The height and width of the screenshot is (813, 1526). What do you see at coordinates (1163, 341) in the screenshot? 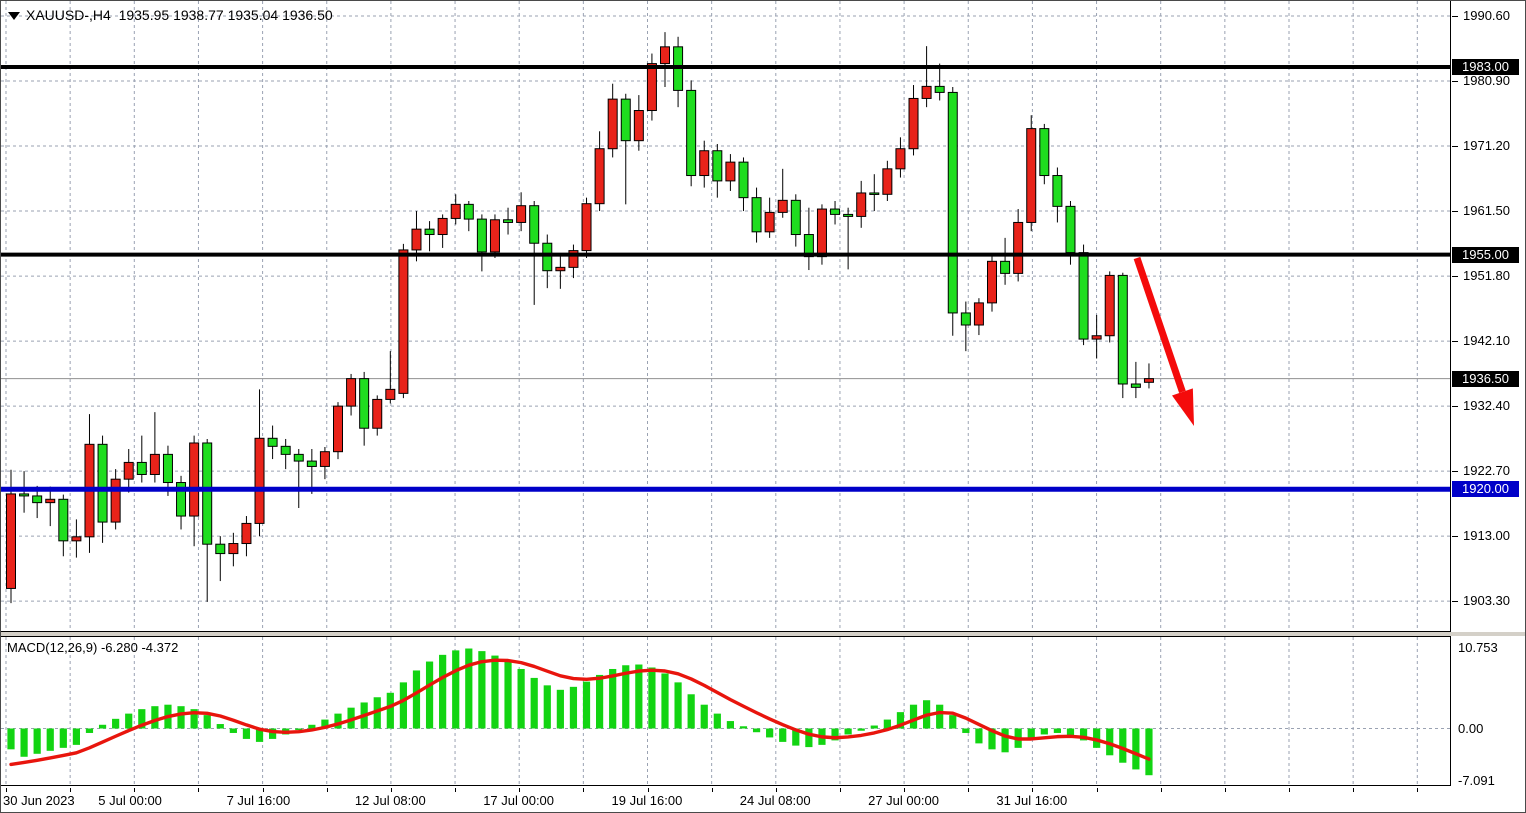
I see `trend-arrow` at bounding box center [1163, 341].